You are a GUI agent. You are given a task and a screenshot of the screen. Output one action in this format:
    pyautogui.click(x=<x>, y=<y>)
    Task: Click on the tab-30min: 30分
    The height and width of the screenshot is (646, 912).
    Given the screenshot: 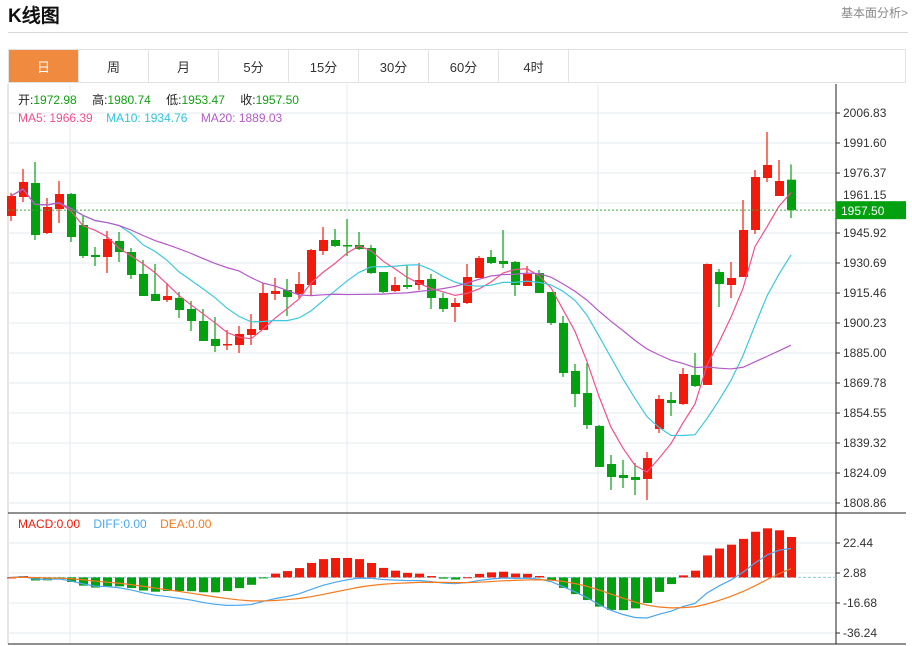 What is the action you would take?
    pyautogui.click(x=394, y=66)
    